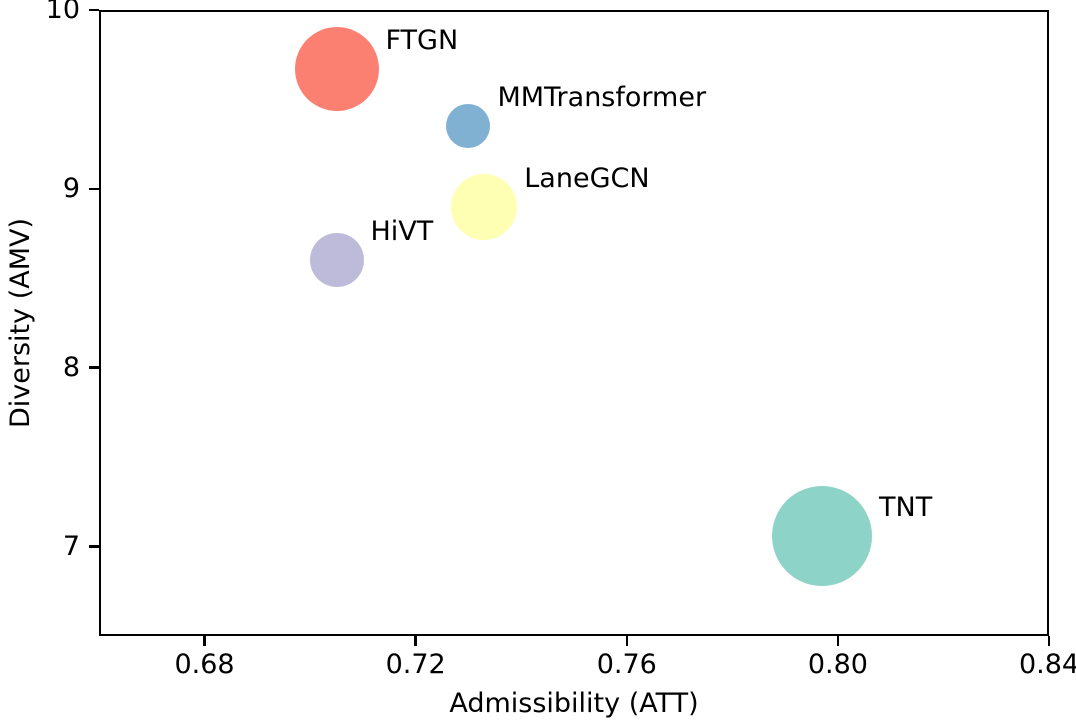 The image size is (1076, 726). Describe the element at coordinates (422, 41) in the screenshot. I see `bubble-label-ftgn: FTGN` at that location.